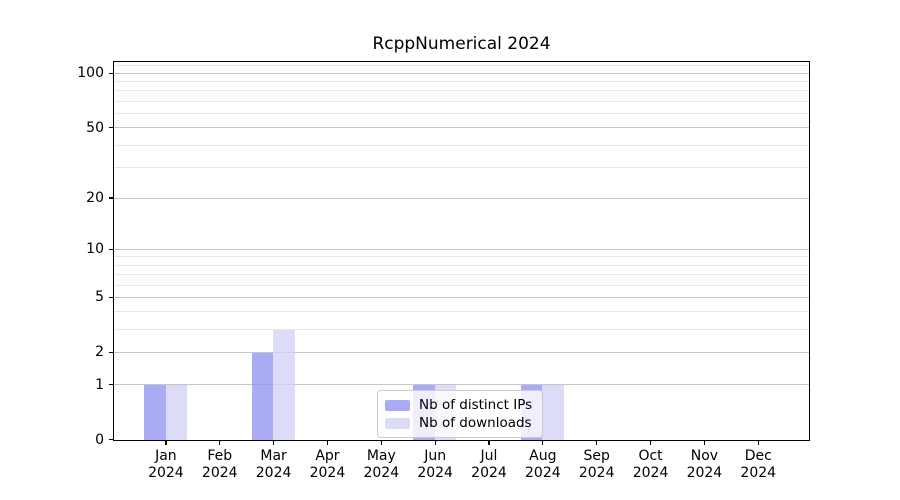  I want to click on bar-nb-of-downloads-aug, so click(553, 412).